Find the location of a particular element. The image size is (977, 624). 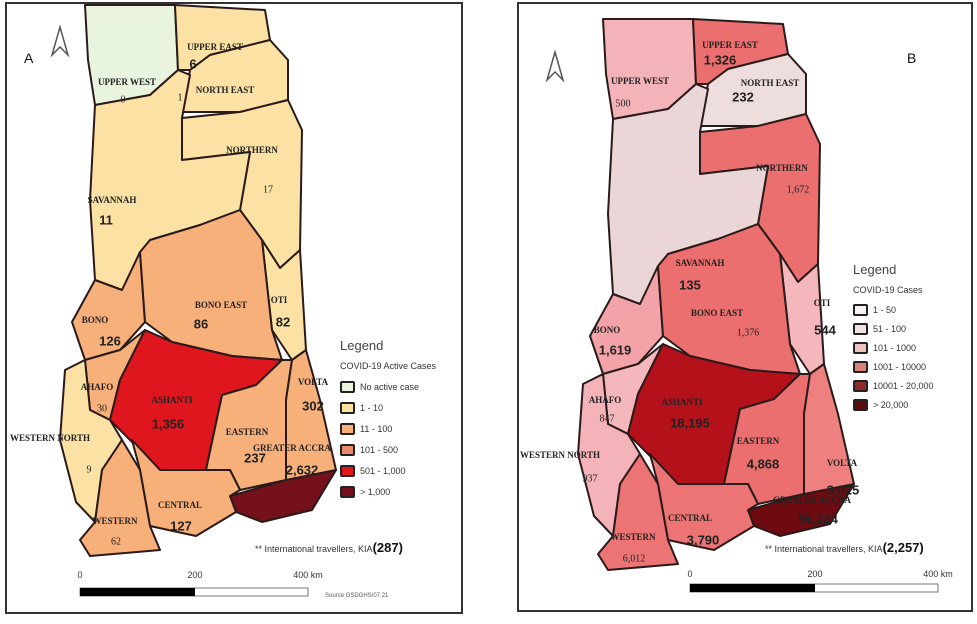

legend-item: 51 - 100 is located at coordinates (893, 328).